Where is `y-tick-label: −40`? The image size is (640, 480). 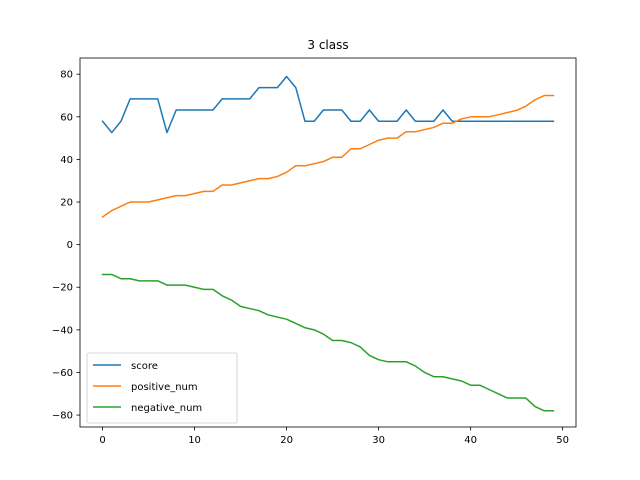
y-tick-label: −40 is located at coordinates (62, 330).